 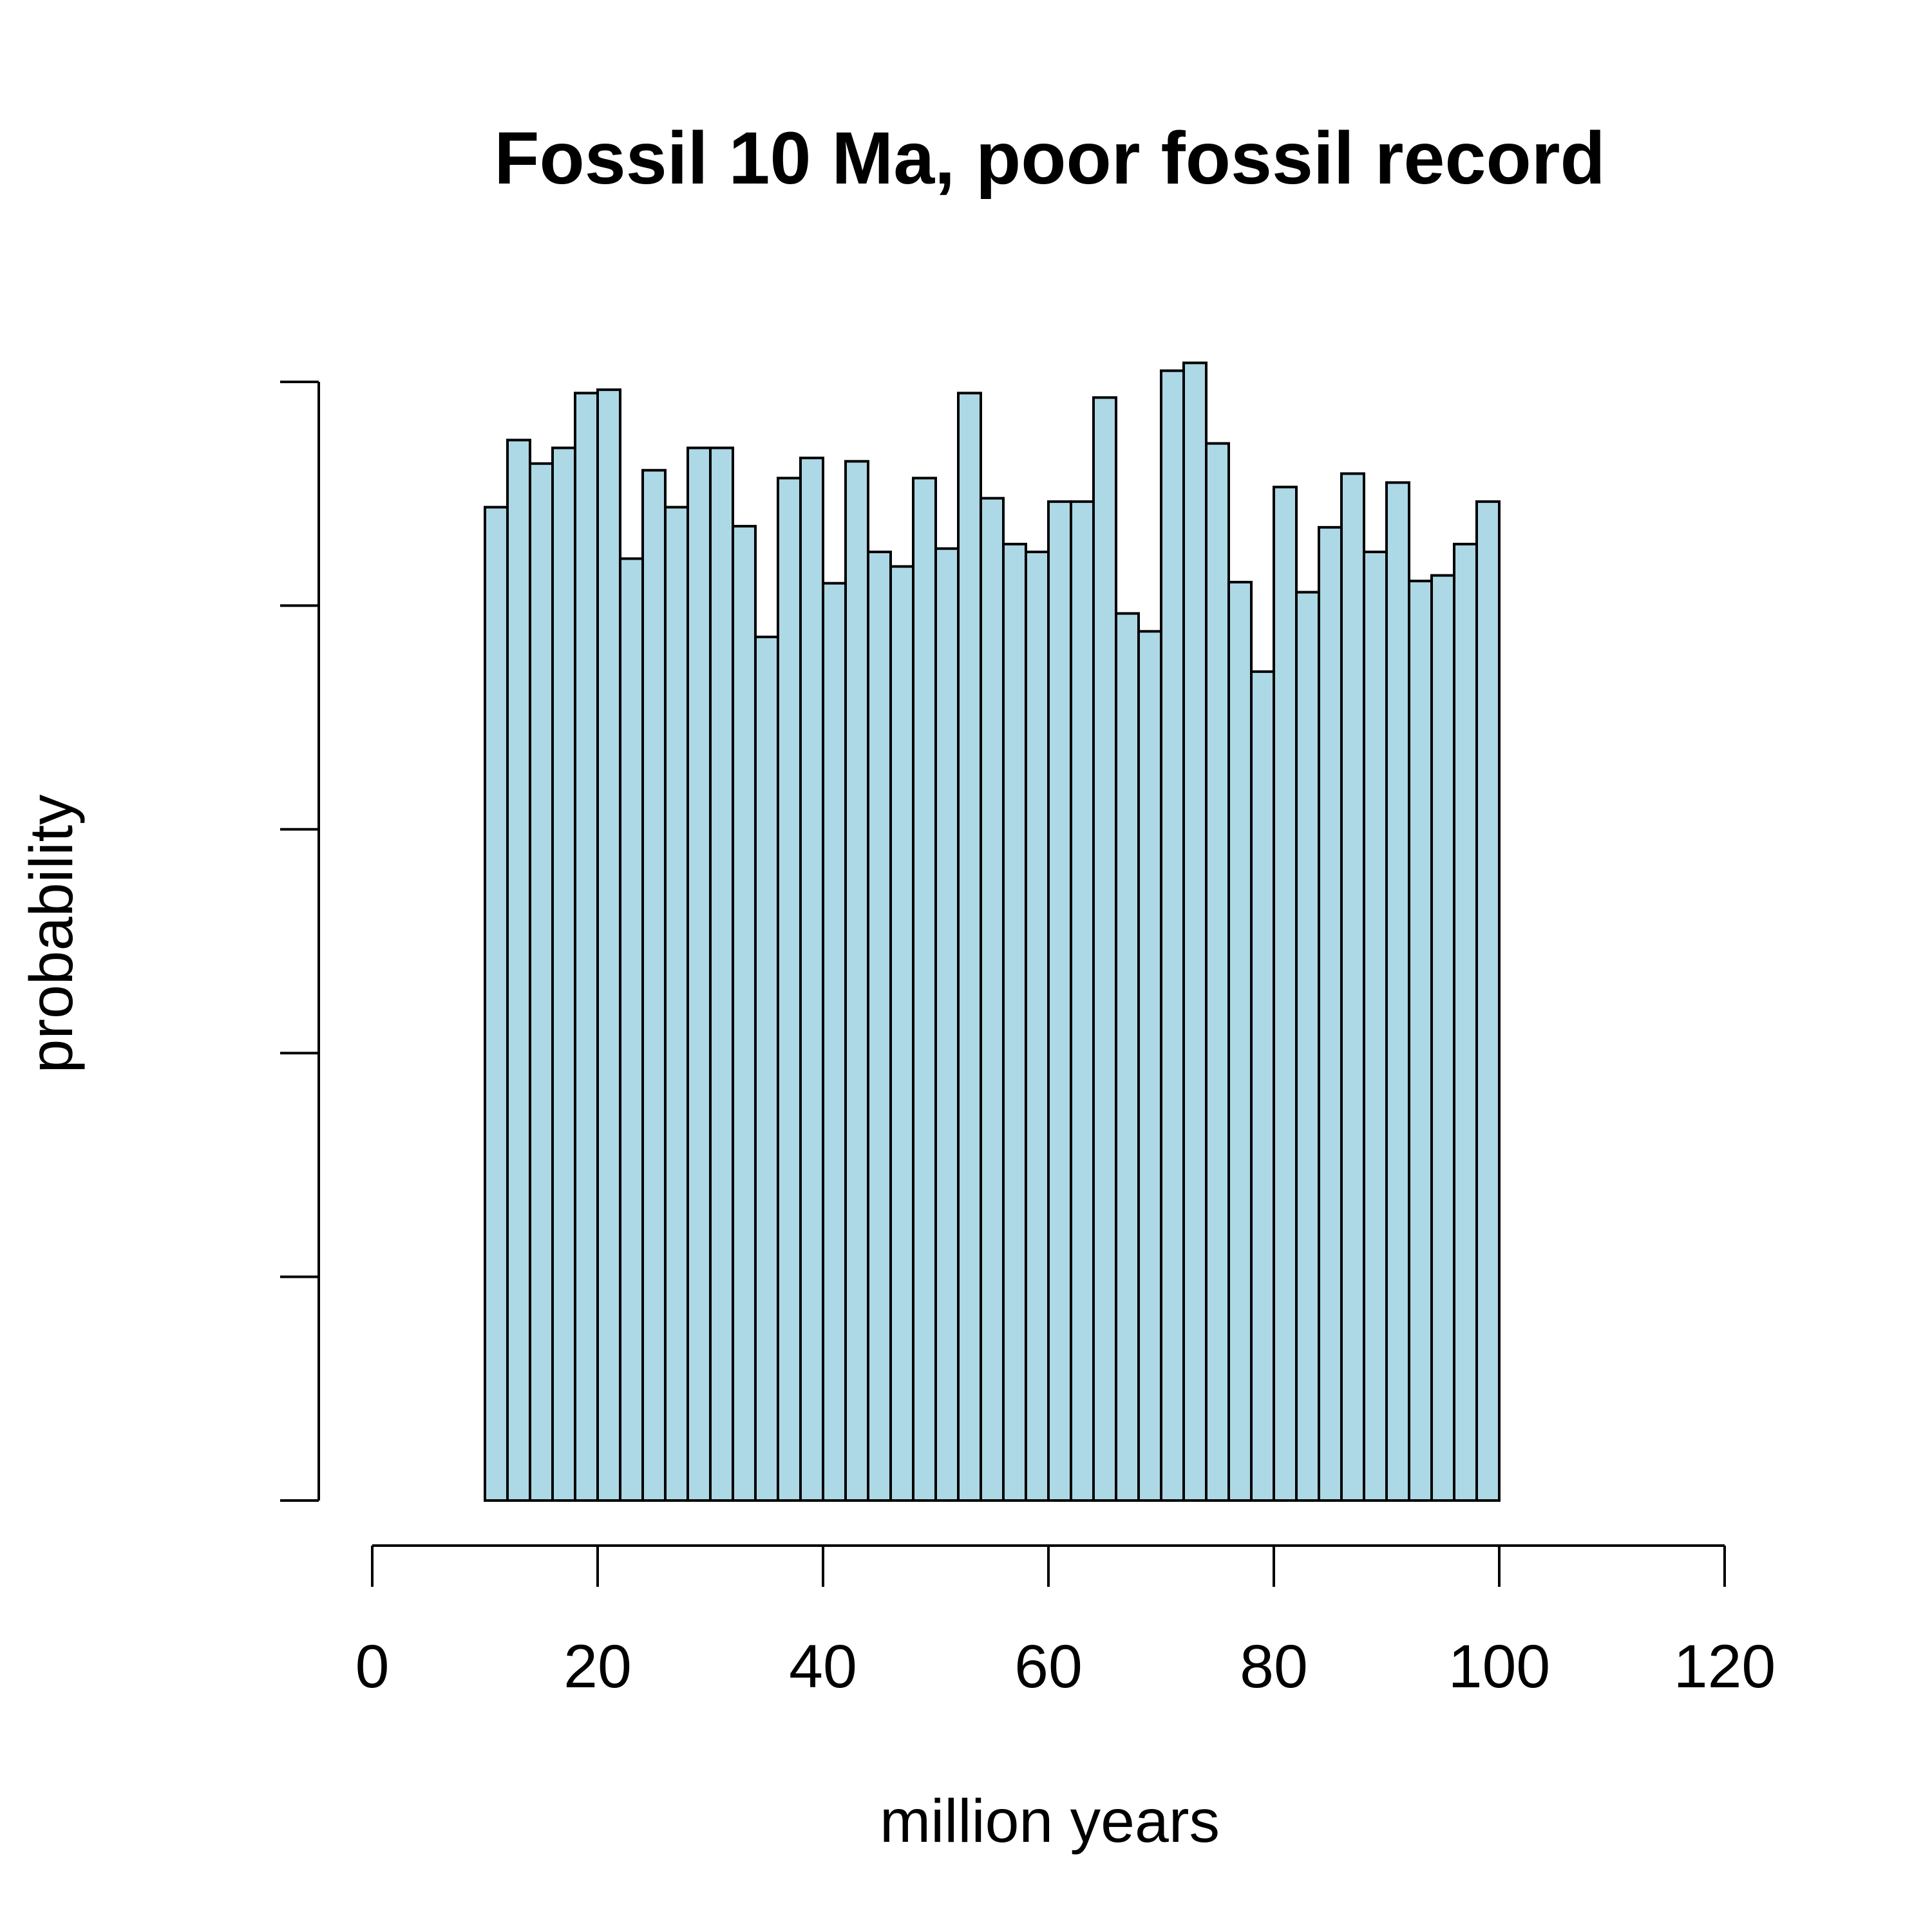 I want to click on chart-title: Fossil 10 Ma, poor fossil record, so click(x=1049, y=159).